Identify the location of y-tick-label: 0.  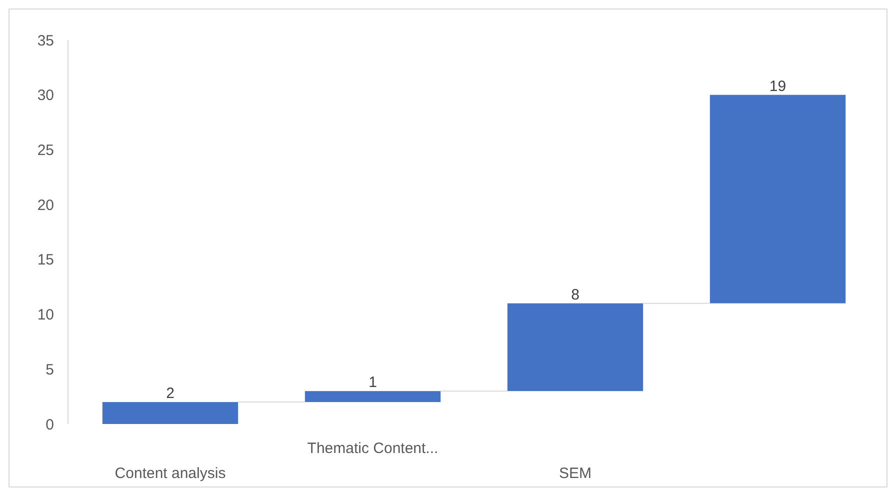
(50, 425).